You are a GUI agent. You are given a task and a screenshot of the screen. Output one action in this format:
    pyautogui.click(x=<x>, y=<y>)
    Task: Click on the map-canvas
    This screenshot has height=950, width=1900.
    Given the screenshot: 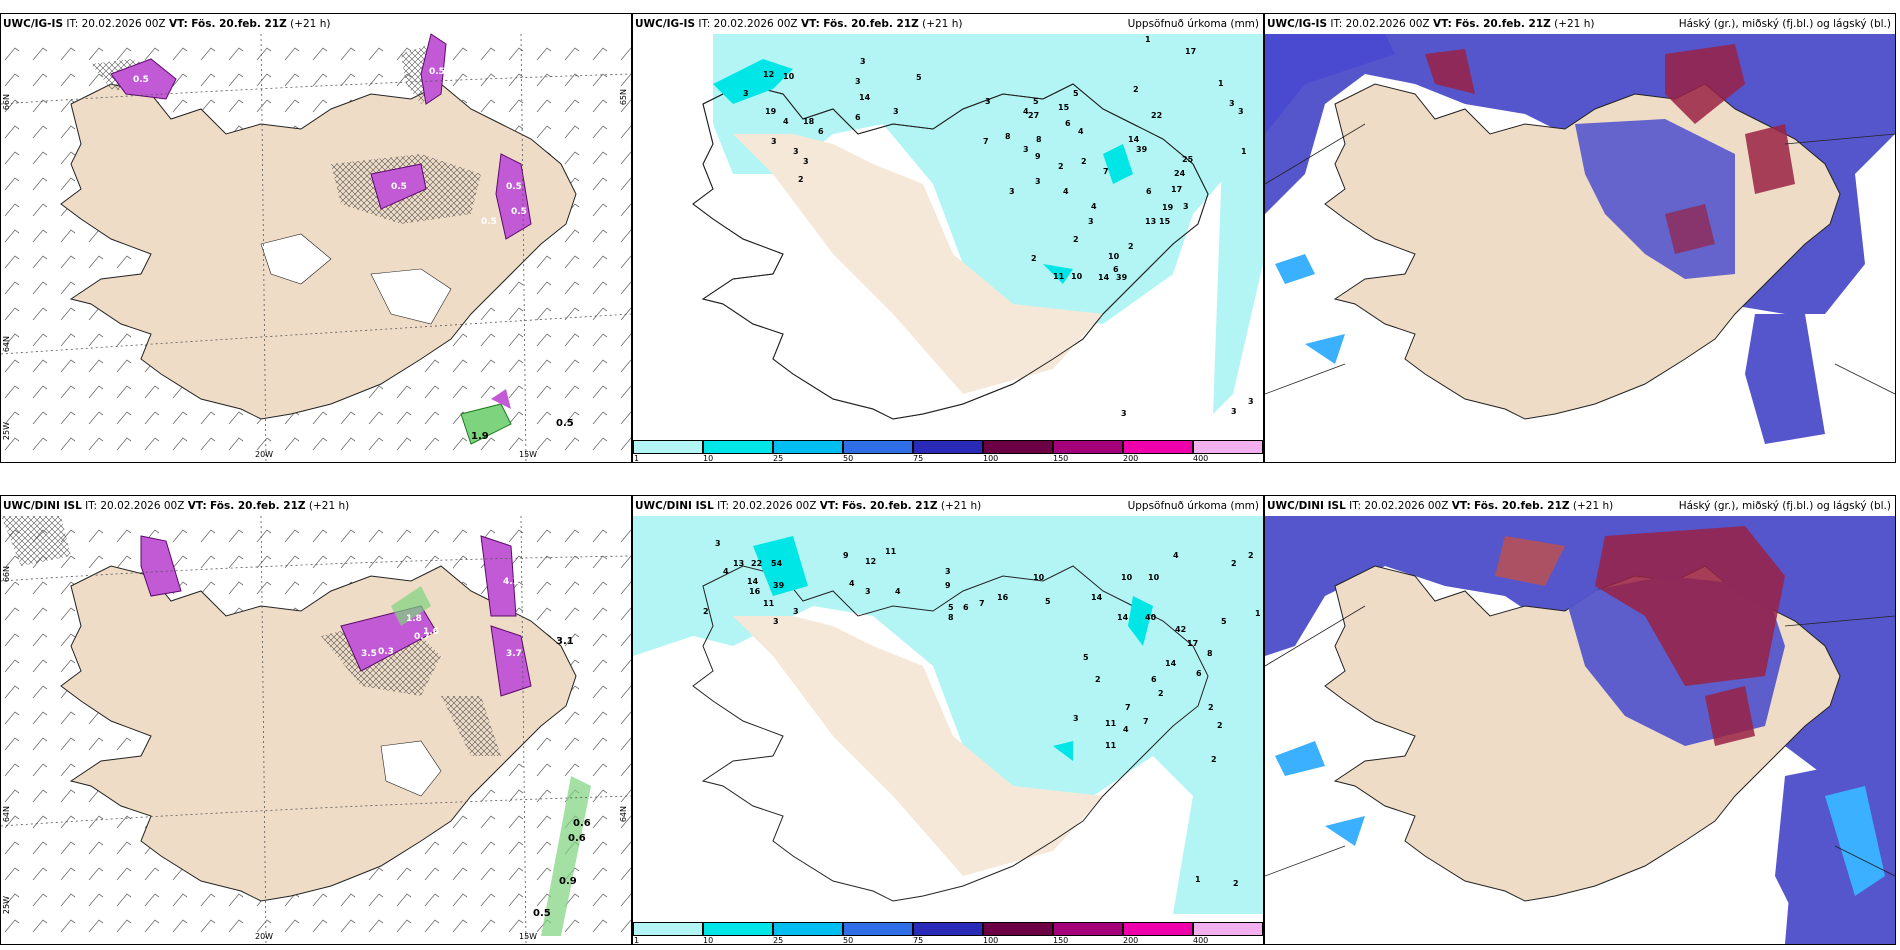 What is the action you would take?
    pyautogui.click(x=1580, y=730)
    